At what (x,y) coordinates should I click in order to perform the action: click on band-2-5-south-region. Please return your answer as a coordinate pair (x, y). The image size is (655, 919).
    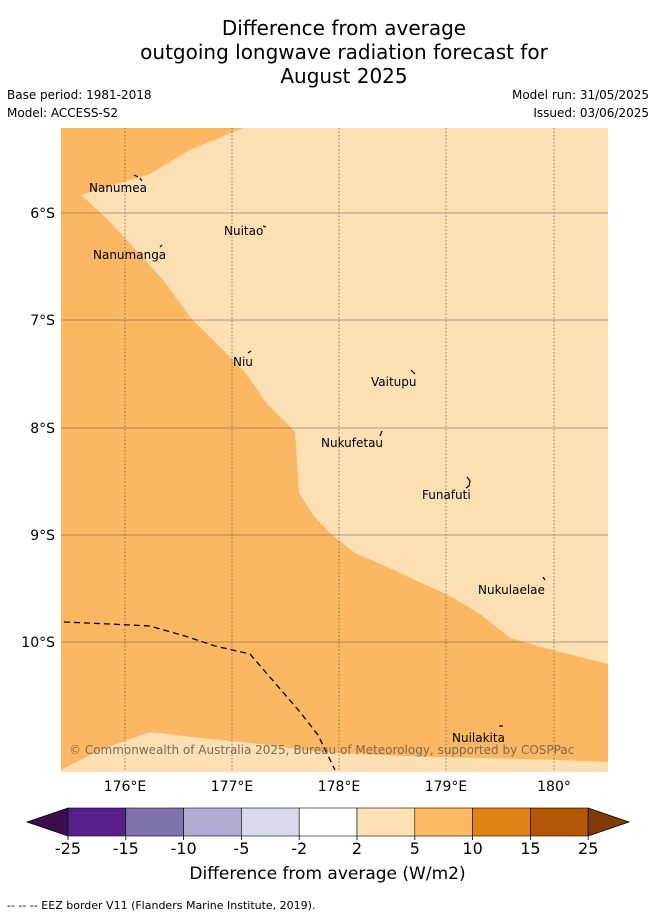
    Looking at the image, I should click on (334, 752).